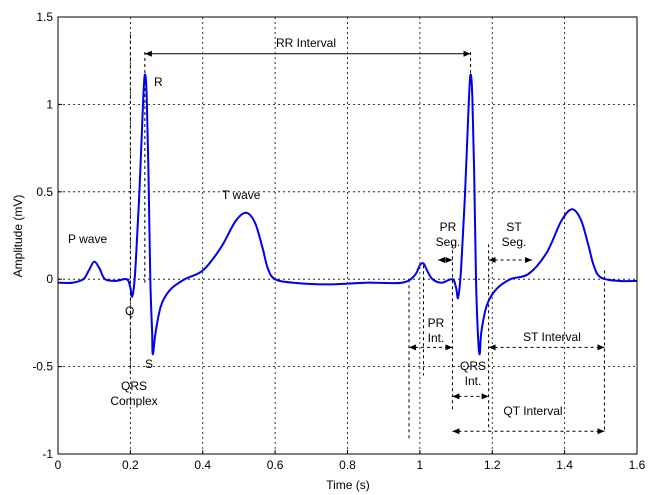 This screenshot has height=495, width=648. Describe the element at coordinates (42, 367) in the screenshot. I see `y-tick-label: -0.5` at that location.